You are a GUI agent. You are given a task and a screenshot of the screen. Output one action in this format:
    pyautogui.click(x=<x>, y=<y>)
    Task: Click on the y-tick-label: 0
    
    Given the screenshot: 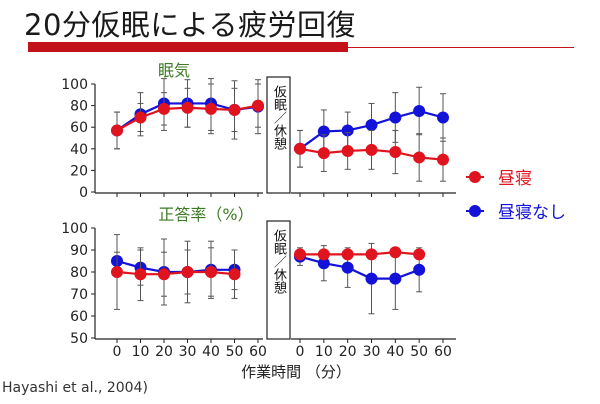 What is the action you would take?
    pyautogui.click(x=83, y=193)
    